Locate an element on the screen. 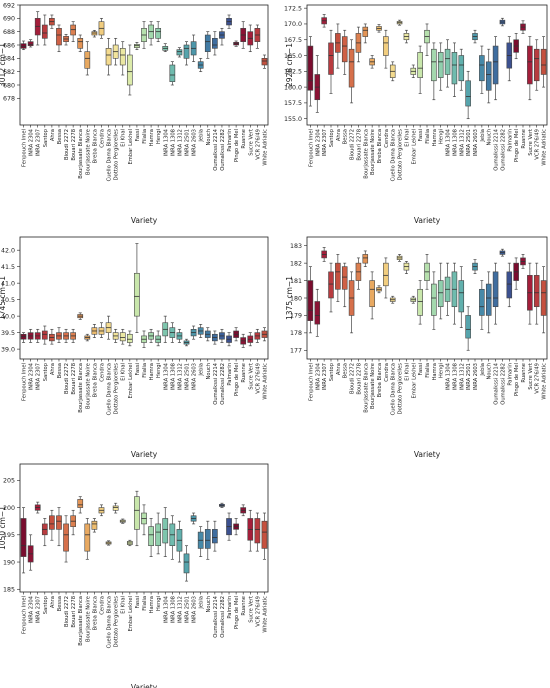 This screenshot has width=550, height=688. y-axis-label: 1375 cm−1 is located at coordinates (289, 298).